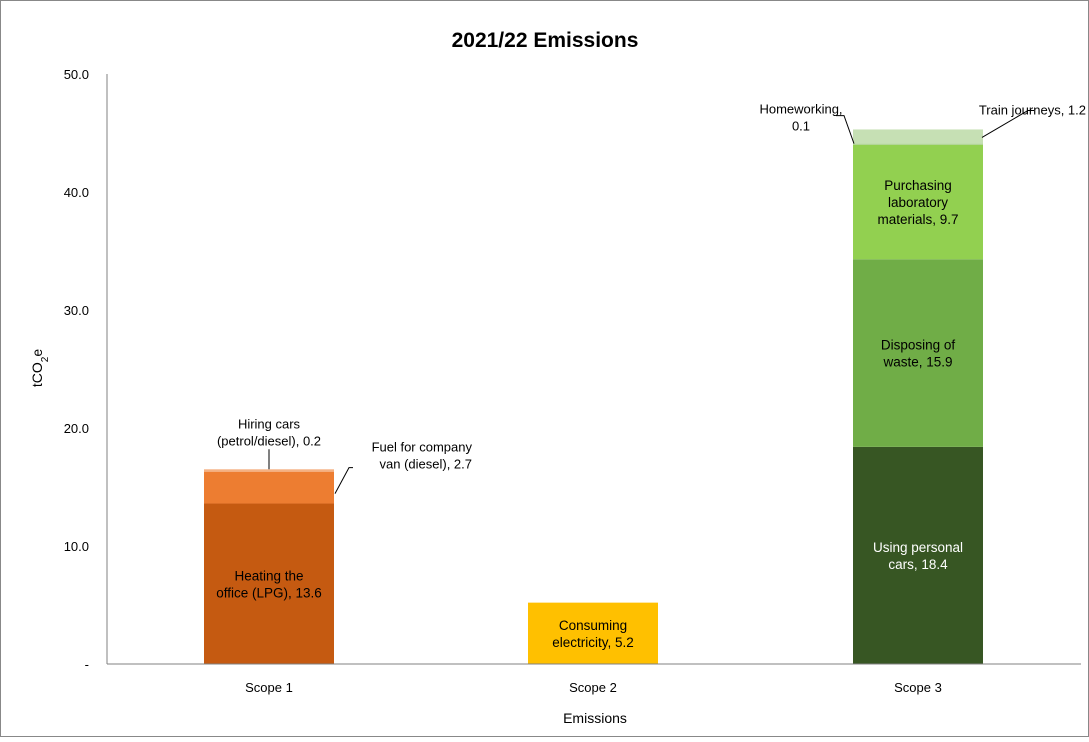 This screenshot has width=1089, height=742. I want to click on bar-segment-purchasing-laboratory-materials, so click(918, 202).